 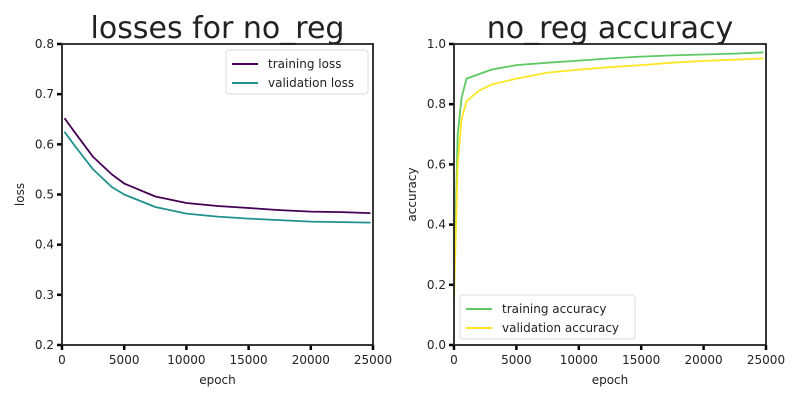 What do you see at coordinates (304, 64) in the screenshot?
I see `legend-label: training loss` at bounding box center [304, 64].